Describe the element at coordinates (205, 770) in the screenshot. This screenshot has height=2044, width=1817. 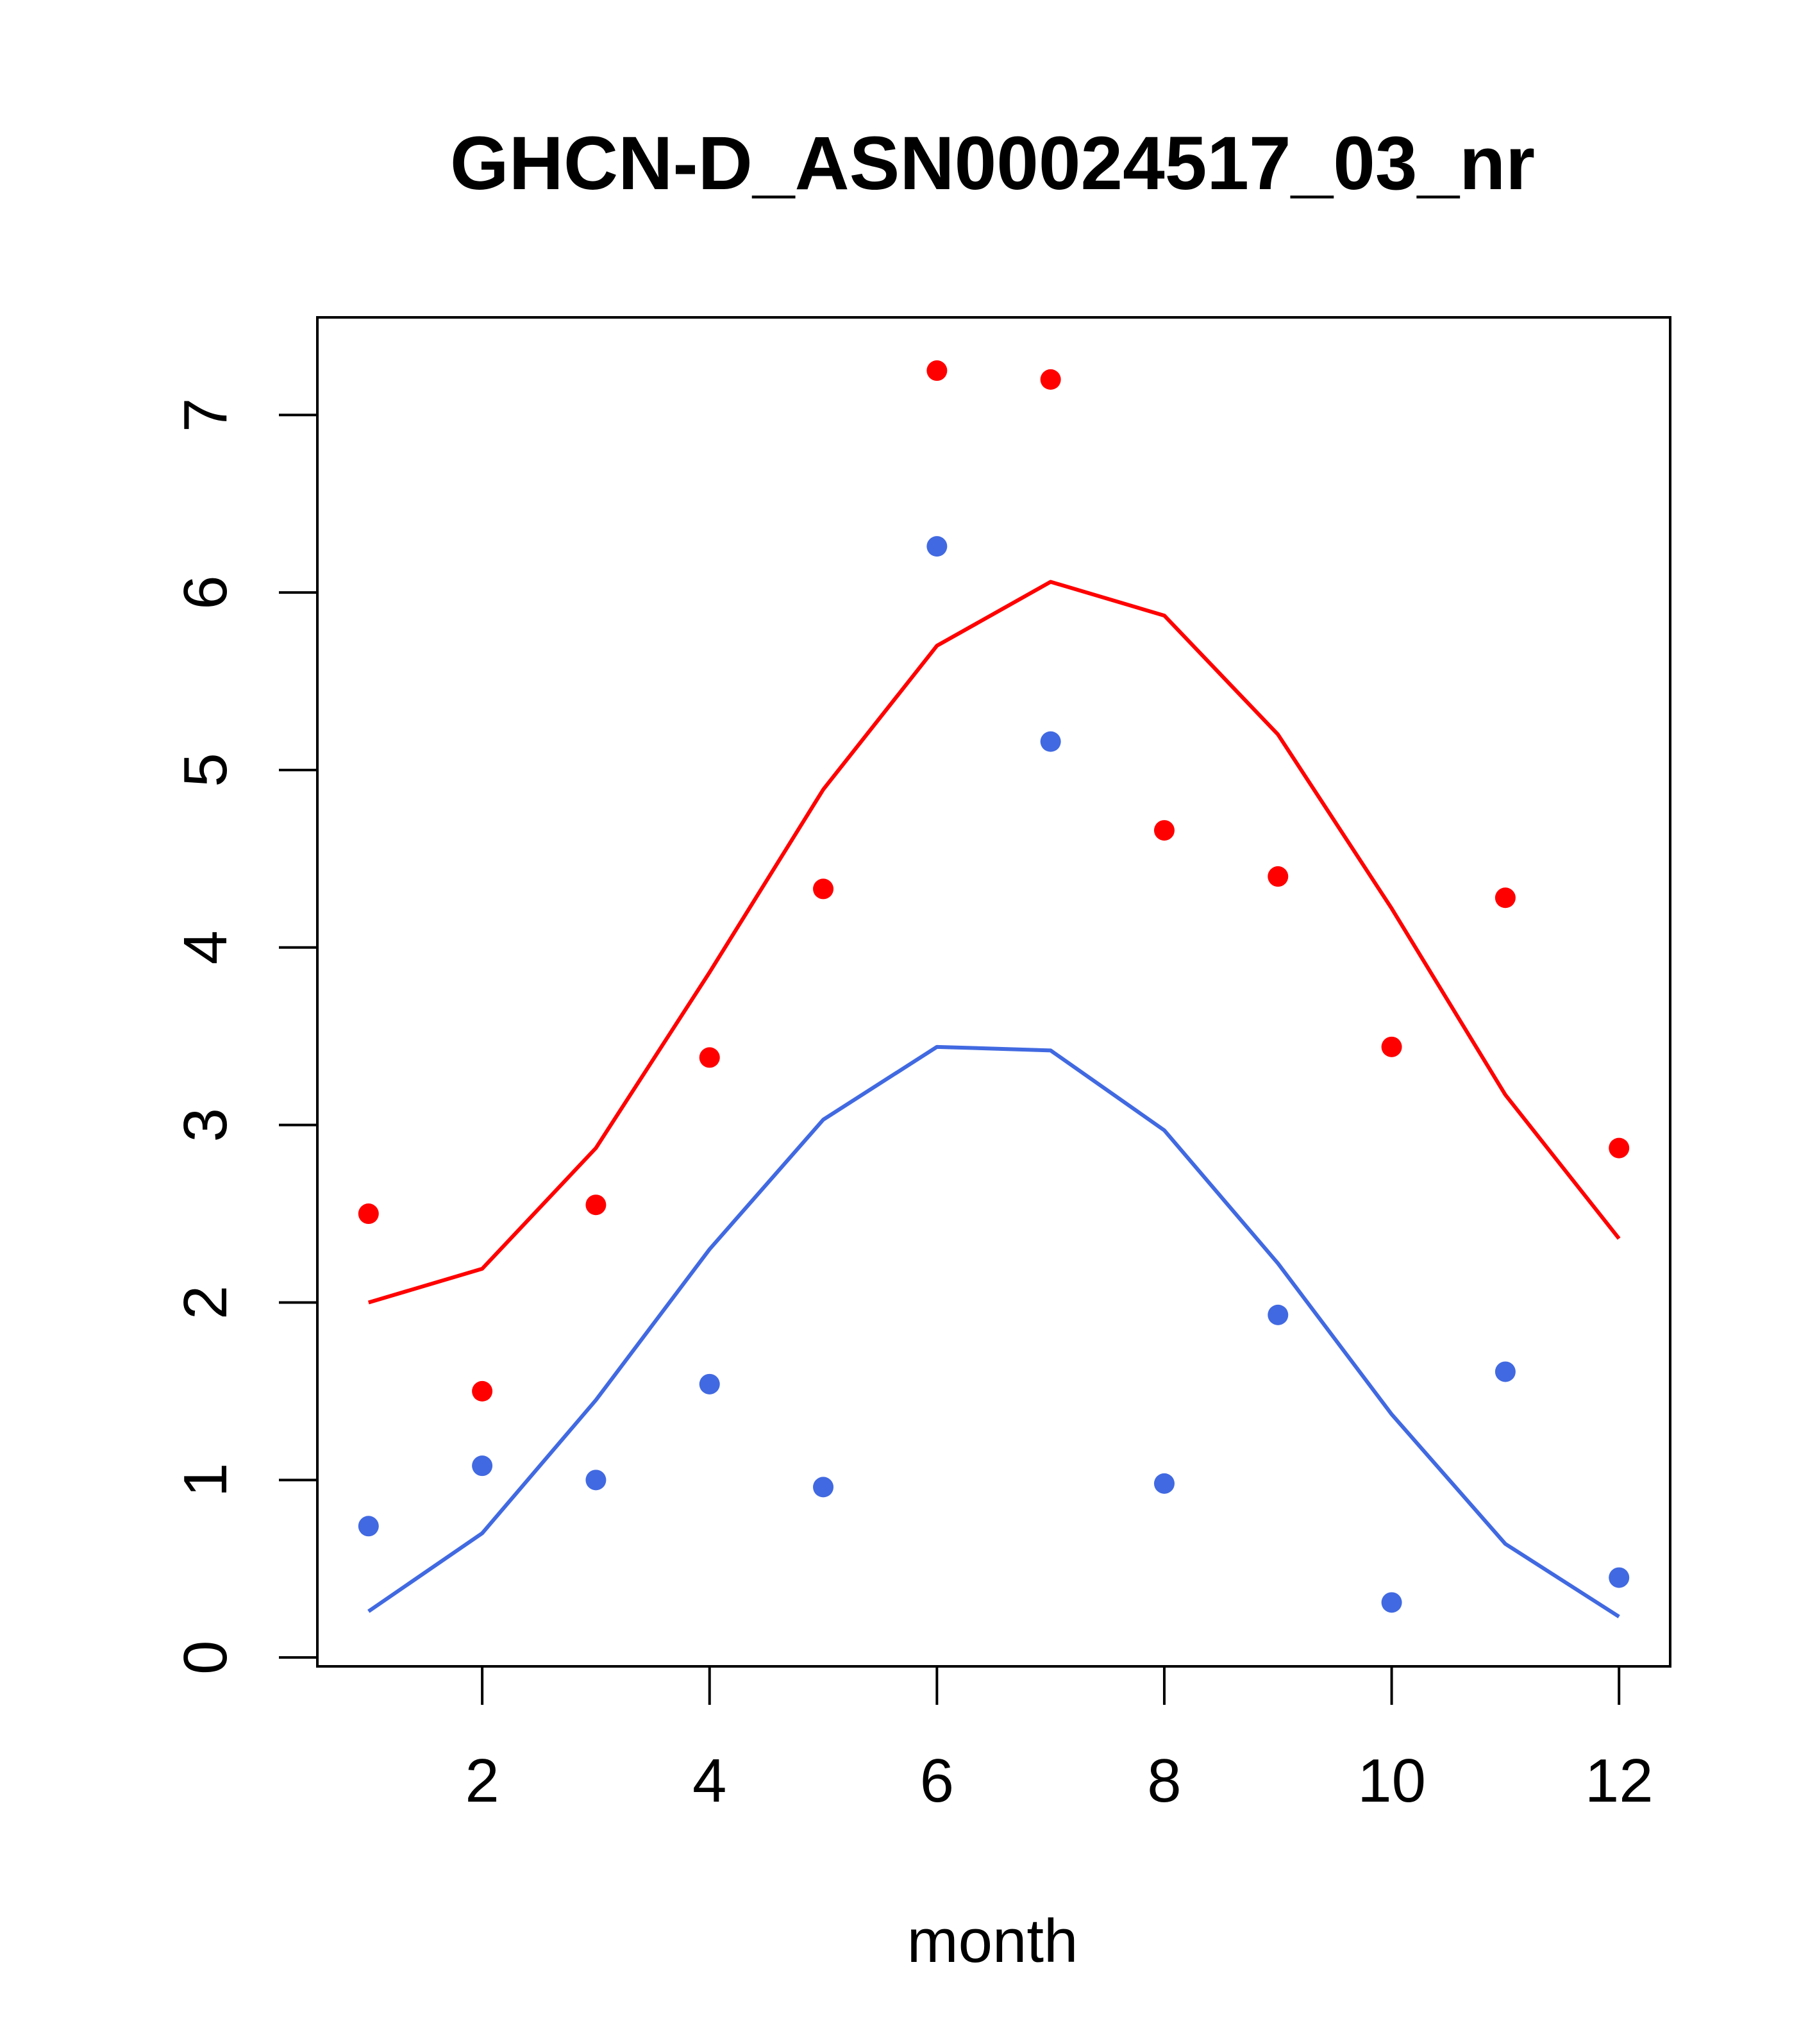
I see `y-tick-label: 5` at that location.